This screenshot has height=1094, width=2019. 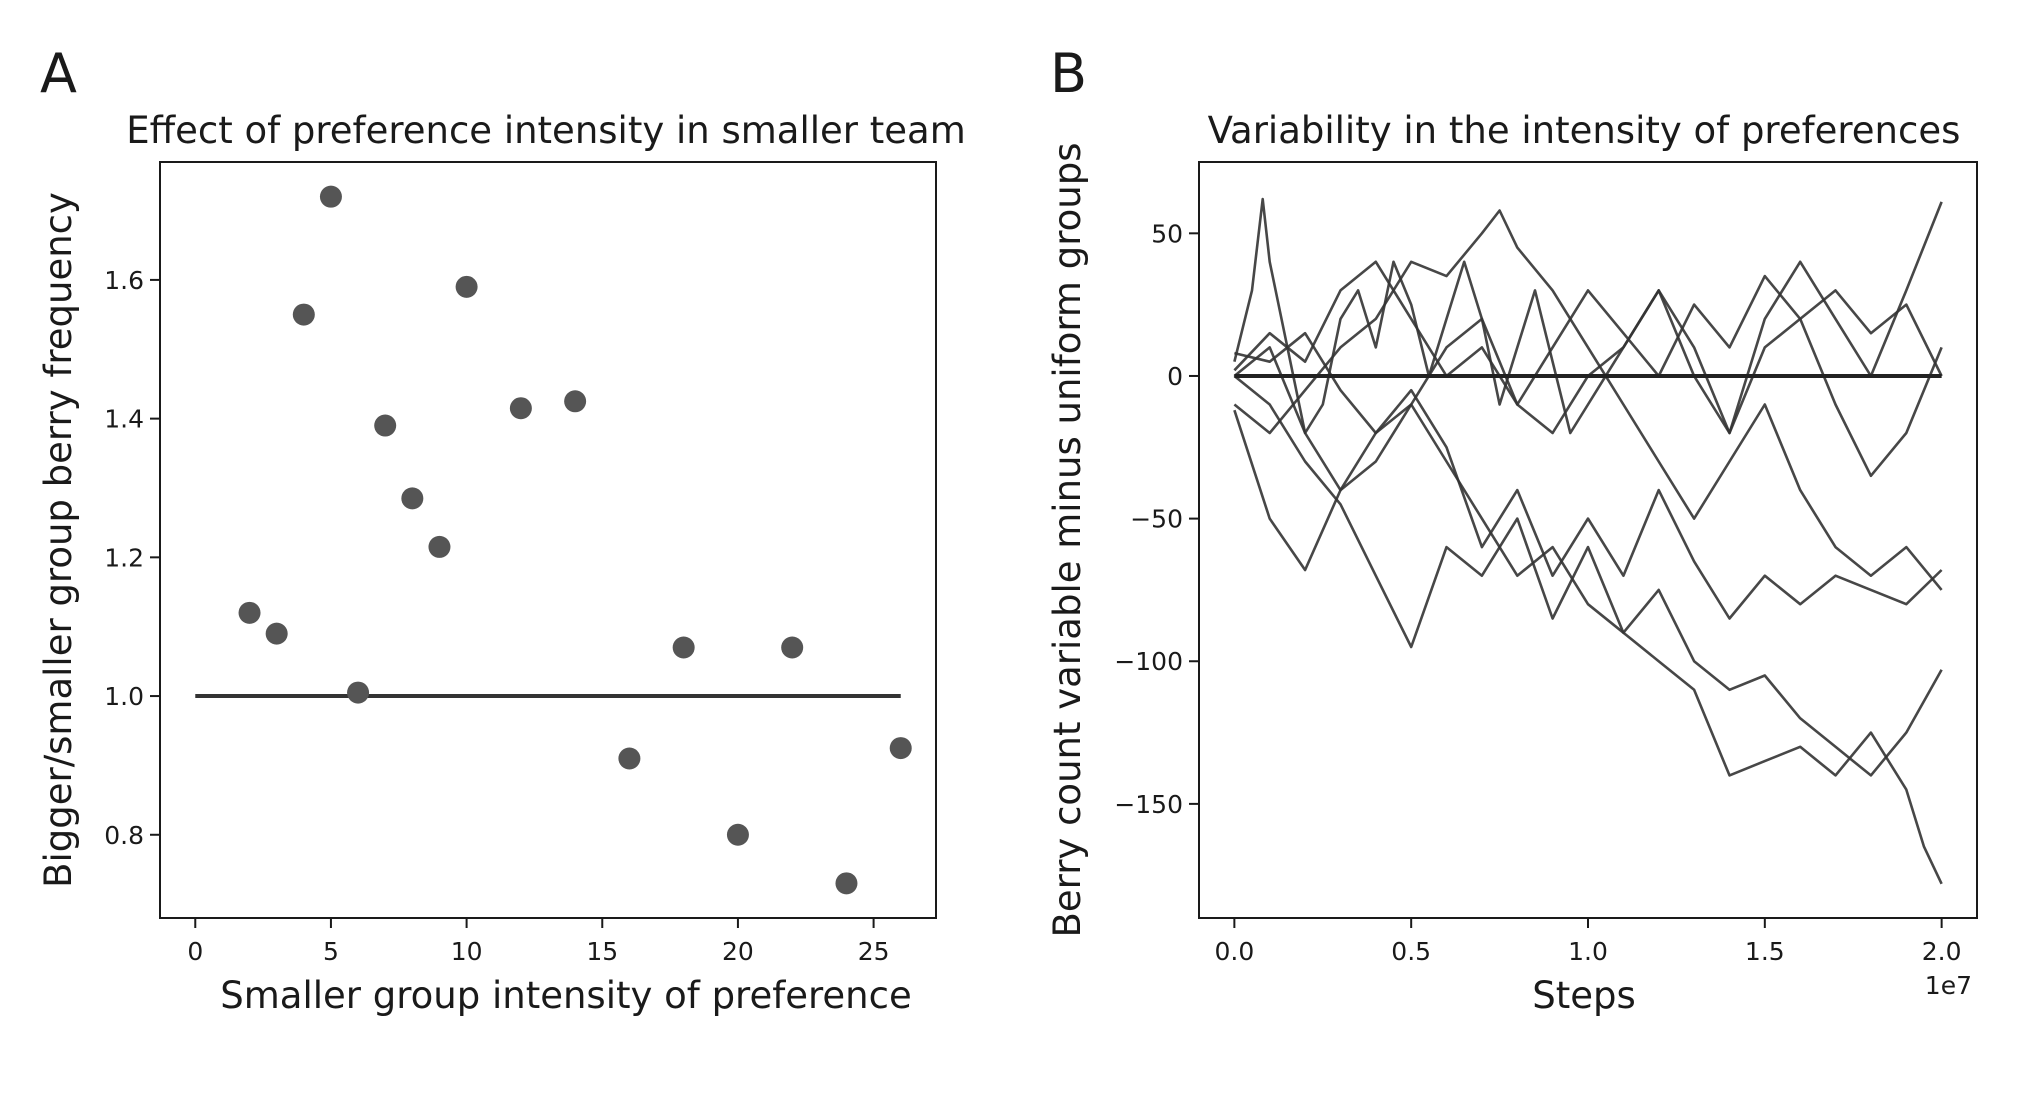 What do you see at coordinates (874, 951) in the screenshot?
I see `panel-a-x-tick-label: 25` at bounding box center [874, 951].